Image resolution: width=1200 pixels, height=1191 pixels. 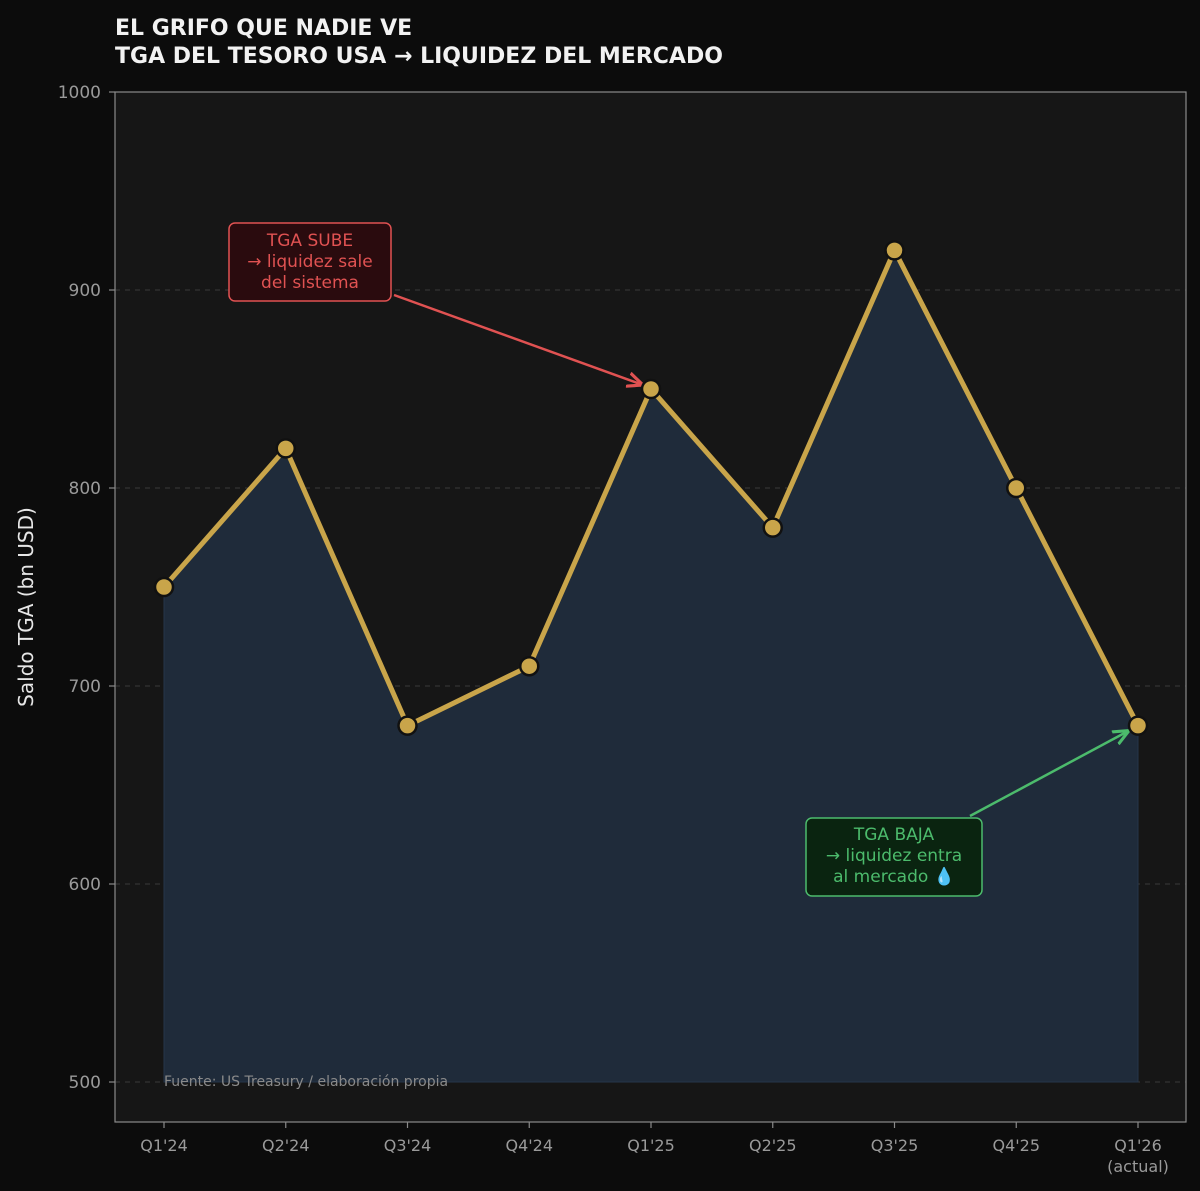 I want to click on x-tick-label: Q1'26, so click(x=1138, y=1145).